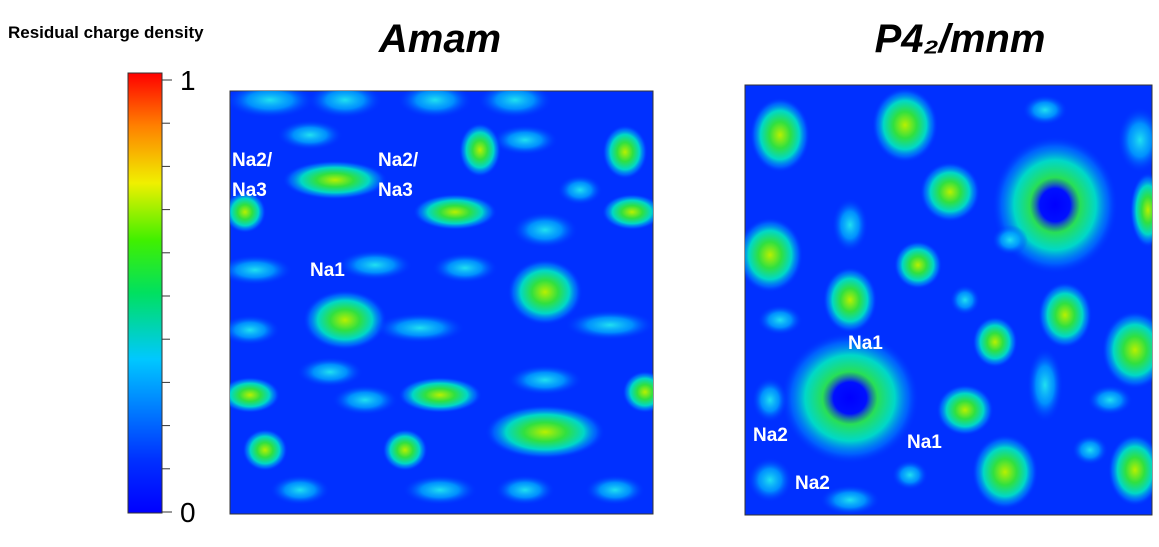 This screenshot has height=547, width=1159. What do you see at coordinates (145, 293) in the screenshot?
I see `colorbar` at bounding box center [145, 293].